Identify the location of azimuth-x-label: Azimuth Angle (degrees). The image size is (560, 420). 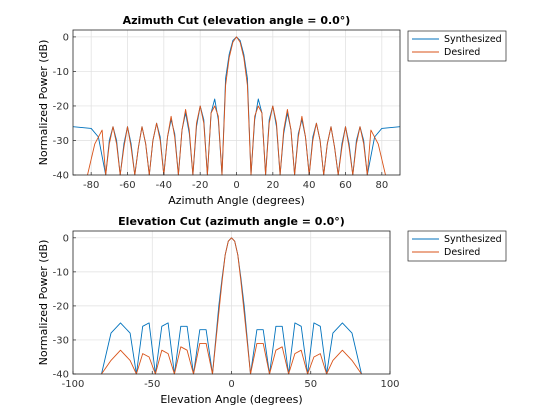
(236, 200).